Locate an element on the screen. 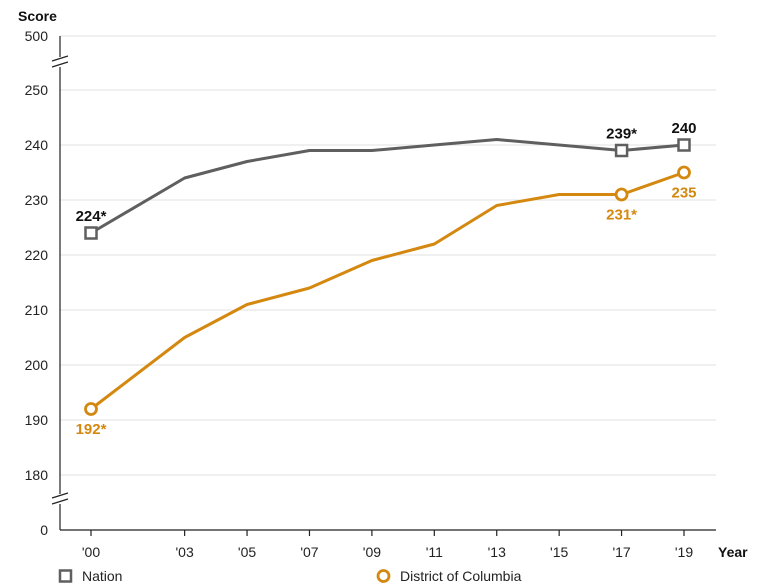  y-tick-label: 180 is located at coordinates (37, 475).